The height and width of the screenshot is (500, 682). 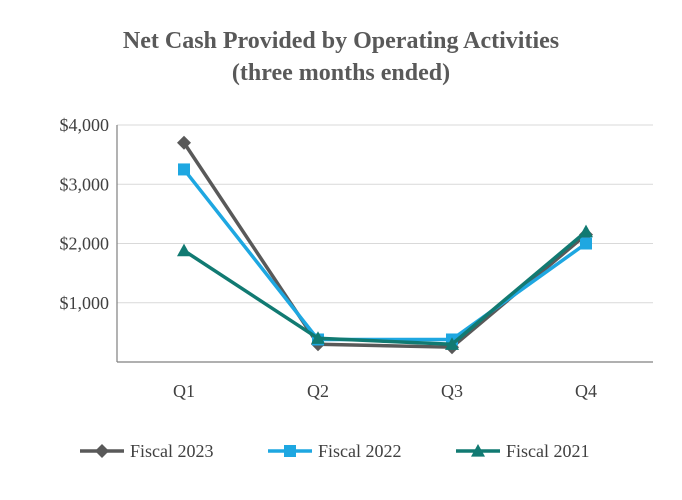 What do you see at coordinates (385, 391) in the screenshot?
I see `x-axis-ticks: Q1 Q2 Q3 Q4` at bounding box center [385, 391].